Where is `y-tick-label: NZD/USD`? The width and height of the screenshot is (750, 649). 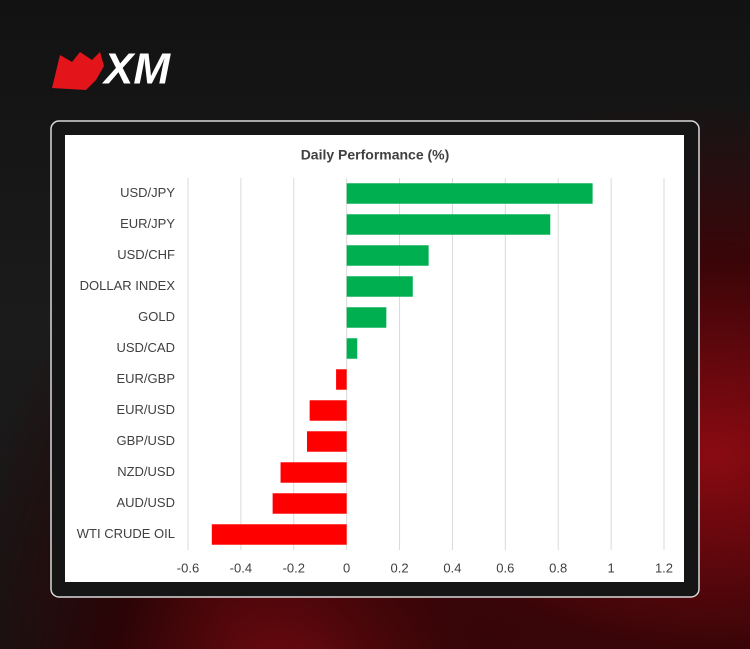 y-tick-label: NZD/USD is located at coordinates (146, 471).